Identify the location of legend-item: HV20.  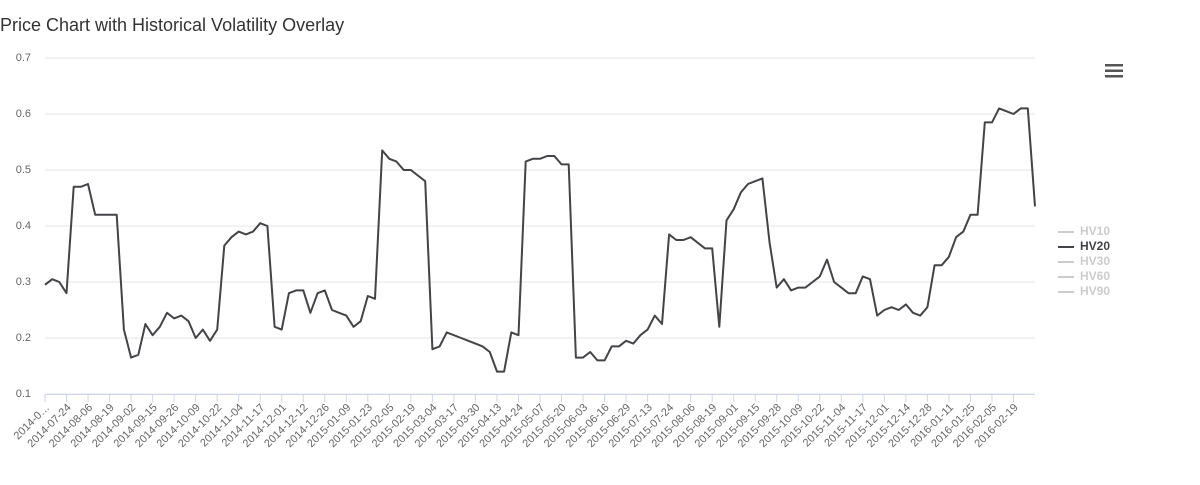
(1095, 246).